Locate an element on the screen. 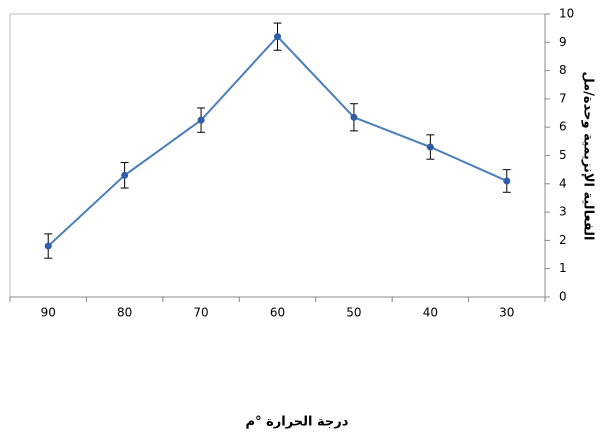 The image size is (600, 432). x-tick-label: 60 is located at coordinates (277, 313).